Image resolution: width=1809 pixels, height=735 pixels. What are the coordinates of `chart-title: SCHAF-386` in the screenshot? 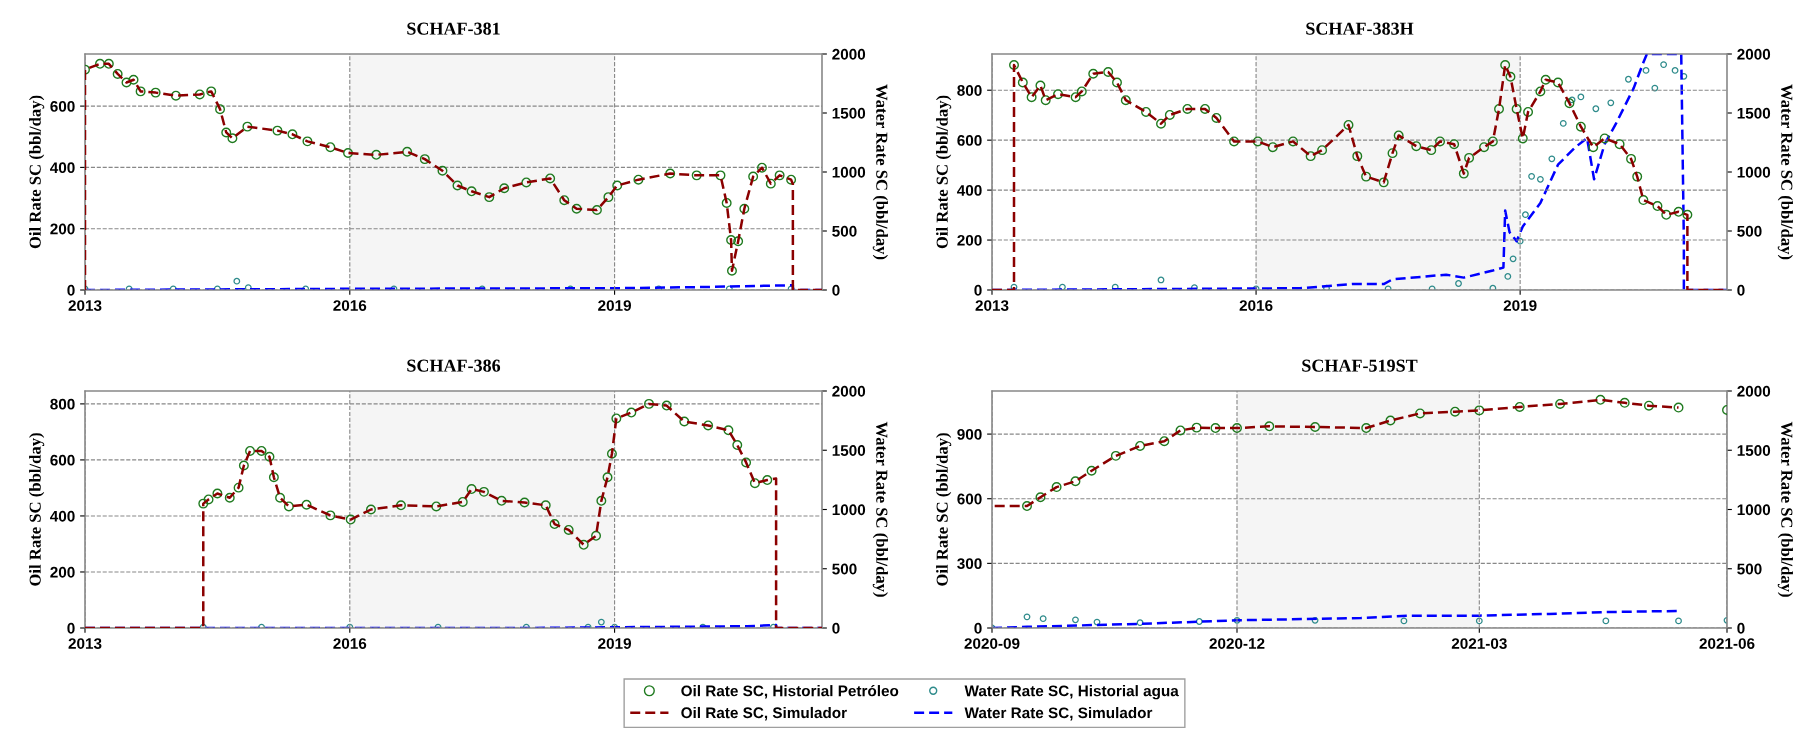 It's located at (454, 365).